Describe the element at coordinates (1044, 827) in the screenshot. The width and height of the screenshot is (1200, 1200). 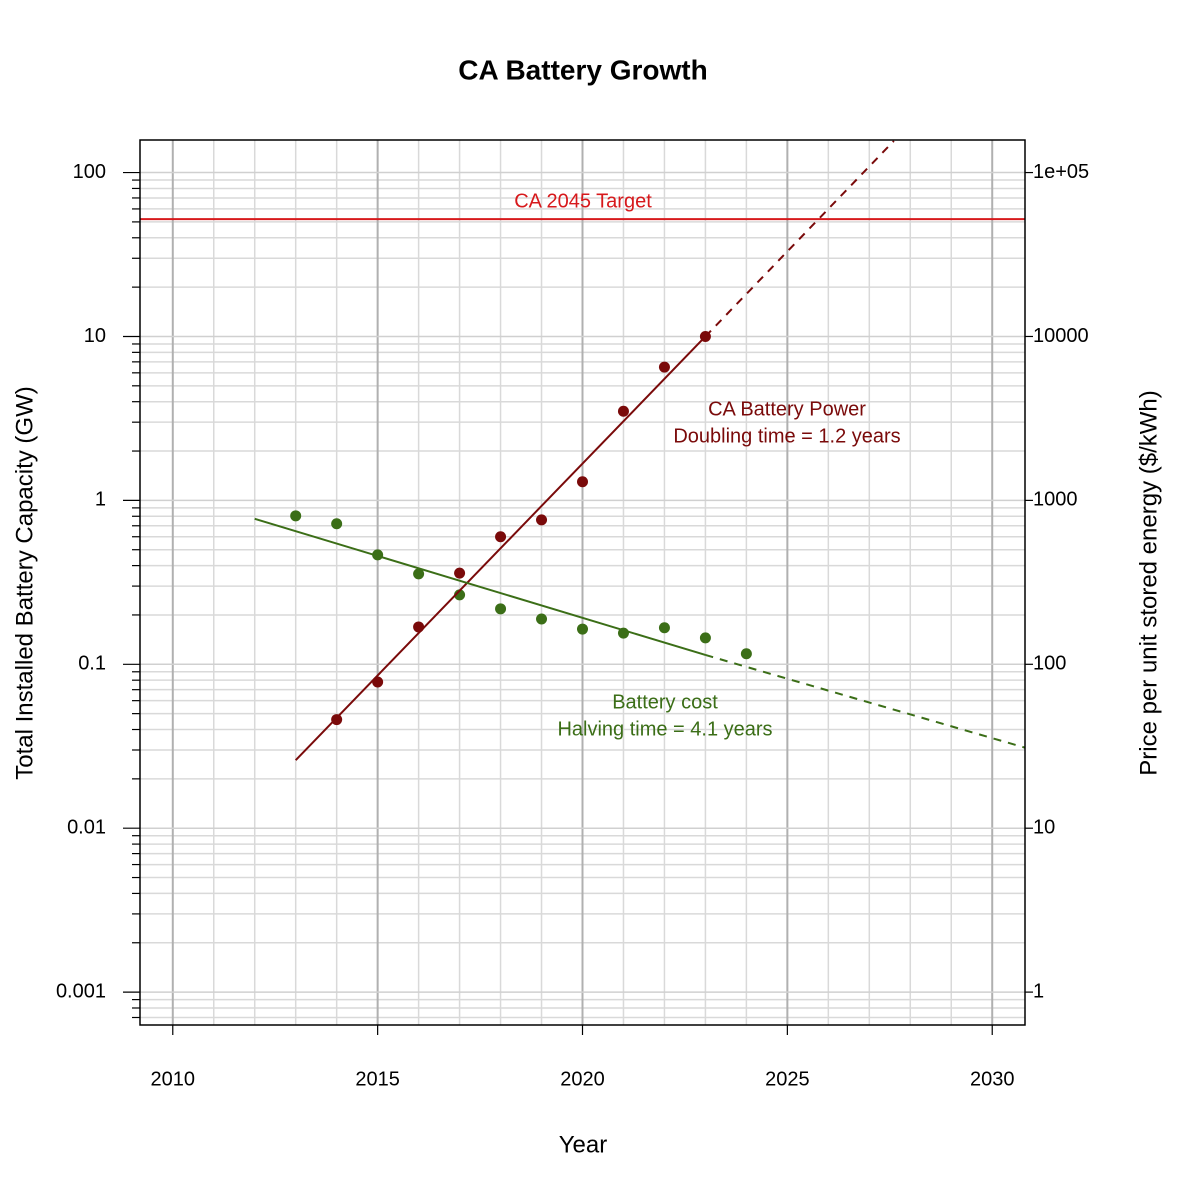
I see `y2-tick-label: 10` at that location.